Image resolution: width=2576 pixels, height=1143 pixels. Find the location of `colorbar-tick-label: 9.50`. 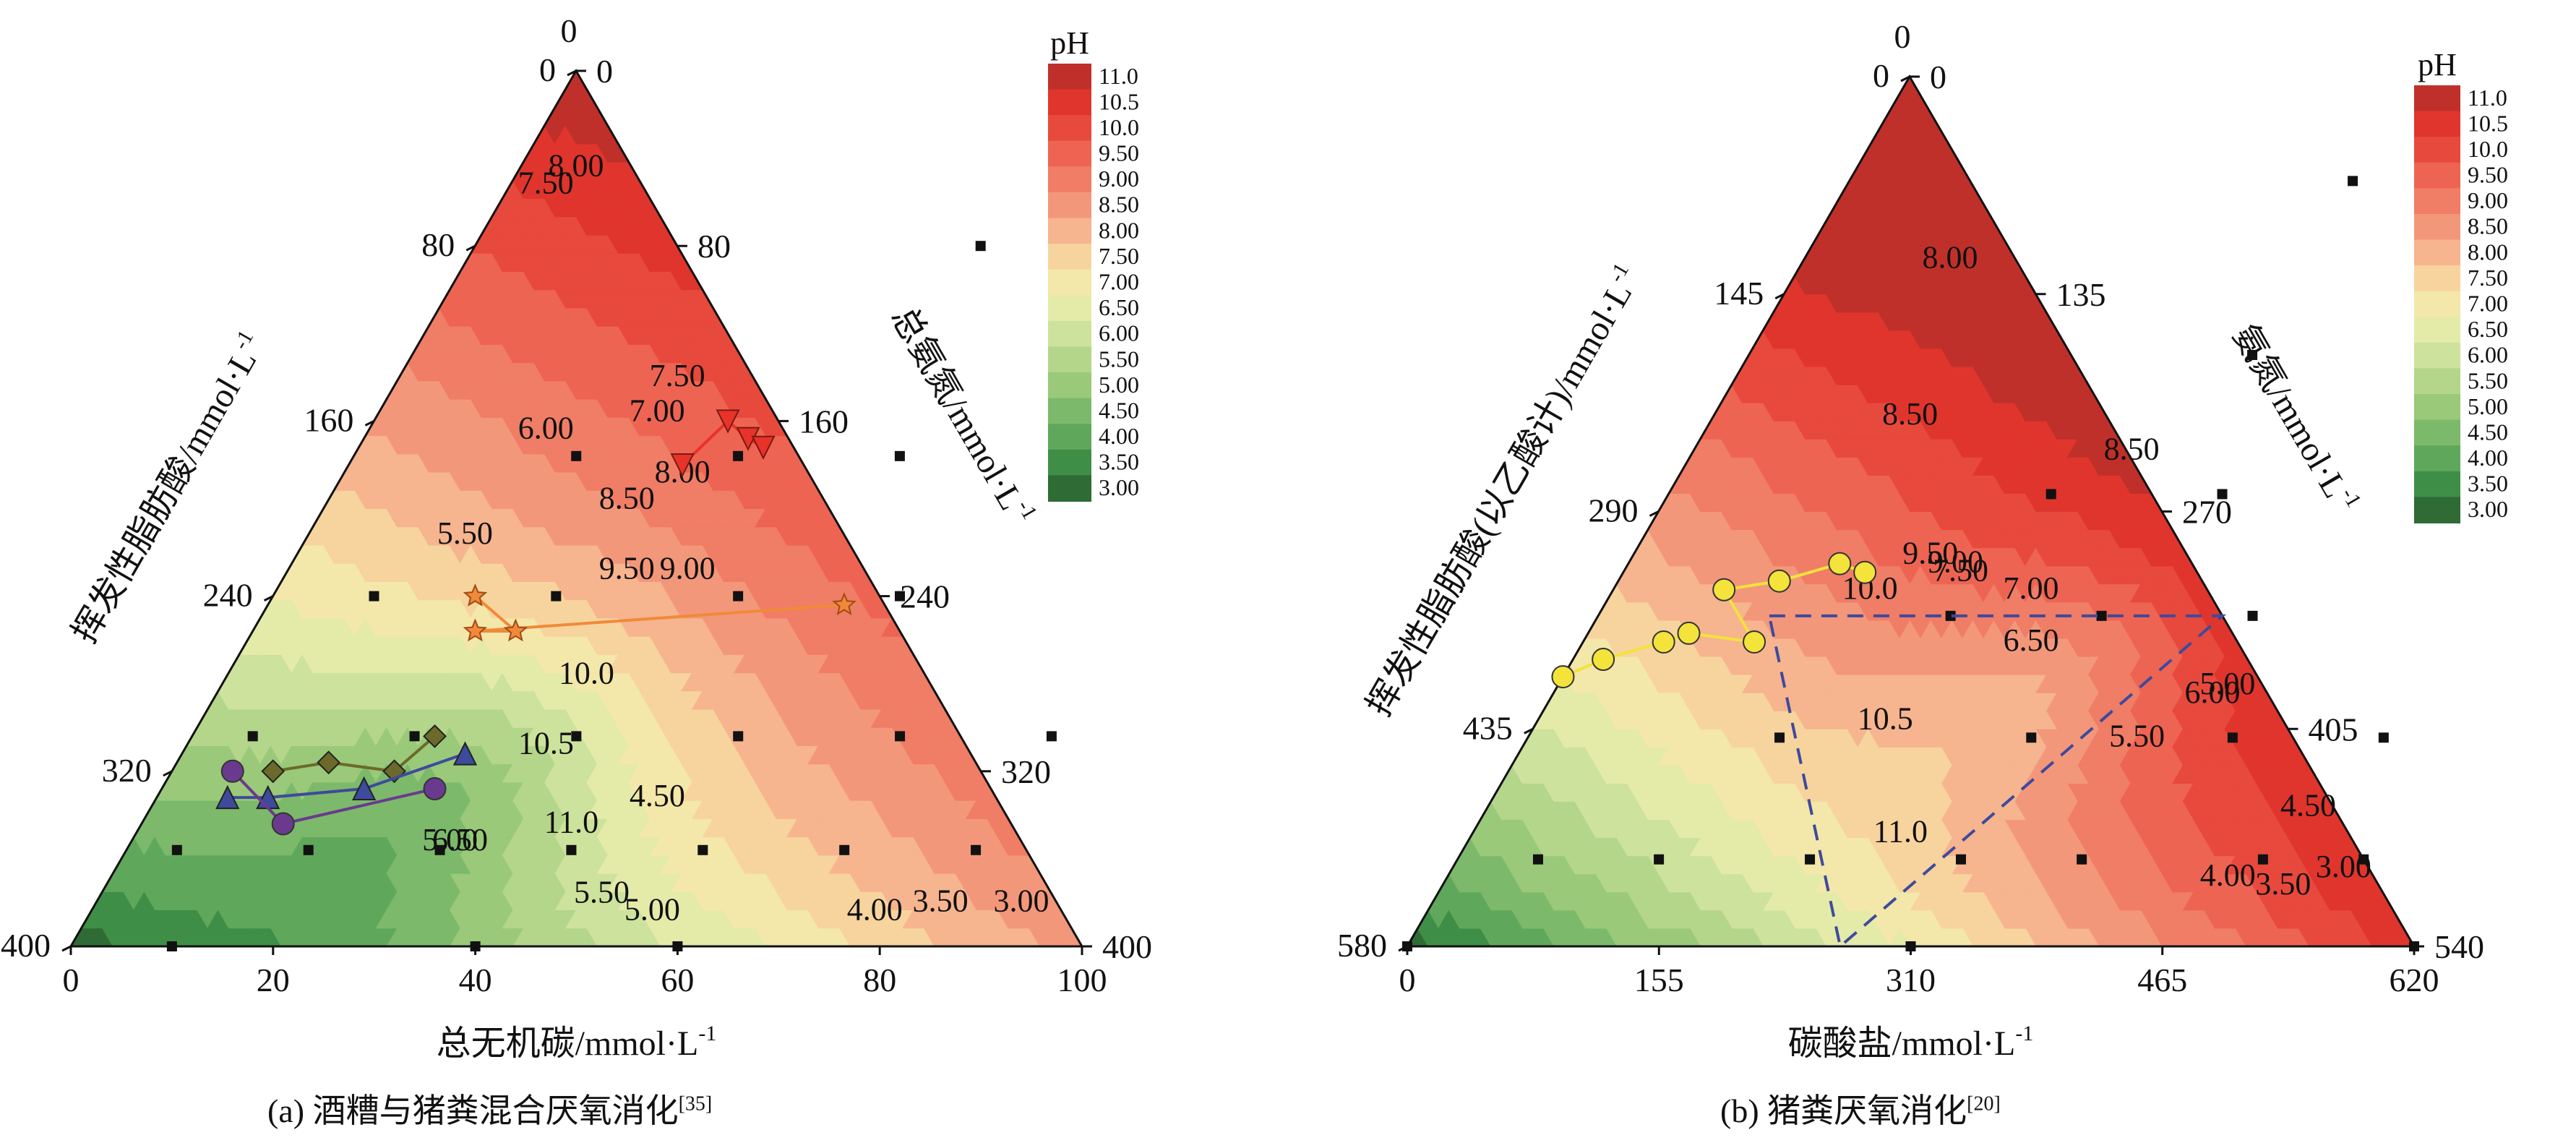

colorbar-tick-label: 9.50 is located at coordinates (2488, 175).